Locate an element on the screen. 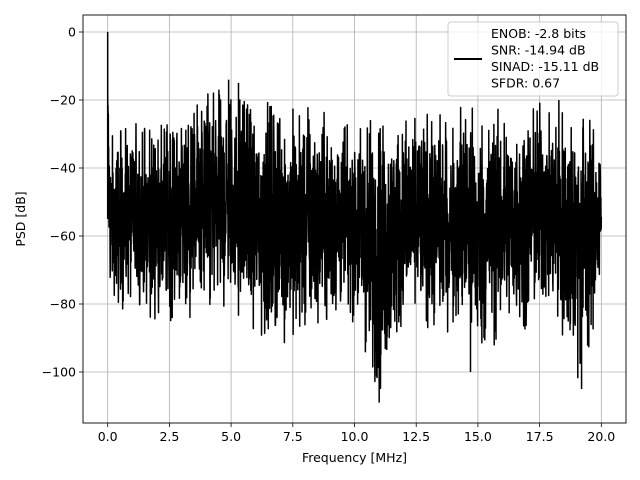 The width and height of the screenshot is (640, 480). legend-entry-line: SFDR: 0.67 is located at coordinates (525, 83).